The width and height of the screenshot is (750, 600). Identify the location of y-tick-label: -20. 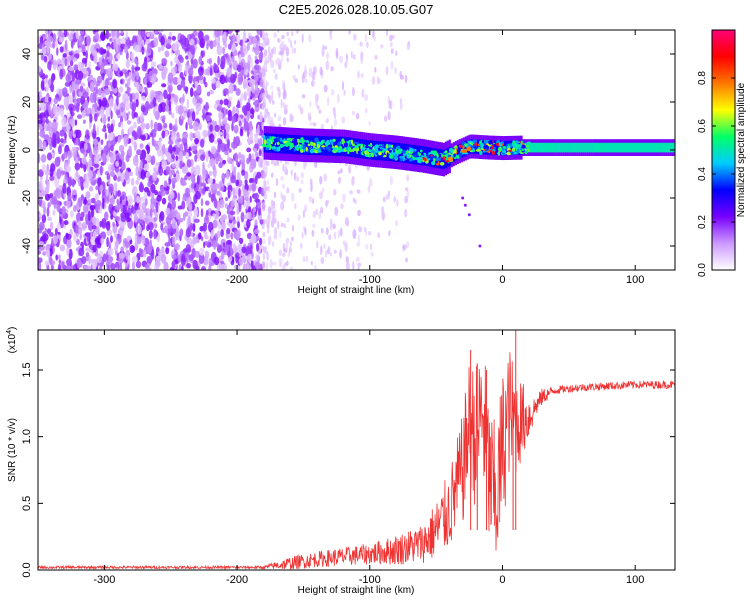
(27, 198).